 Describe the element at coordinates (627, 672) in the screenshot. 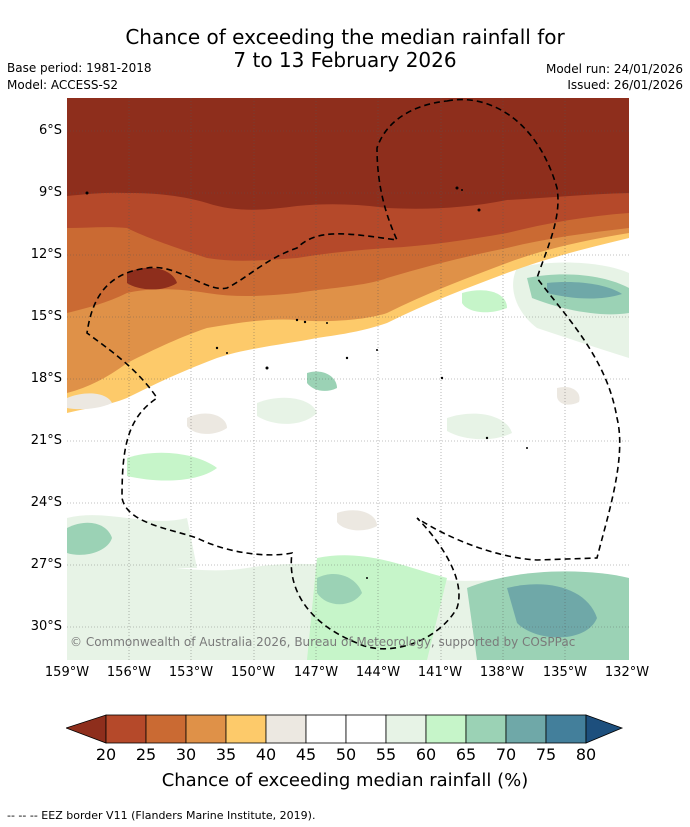

I see `lon-label: 132°W` at that location.